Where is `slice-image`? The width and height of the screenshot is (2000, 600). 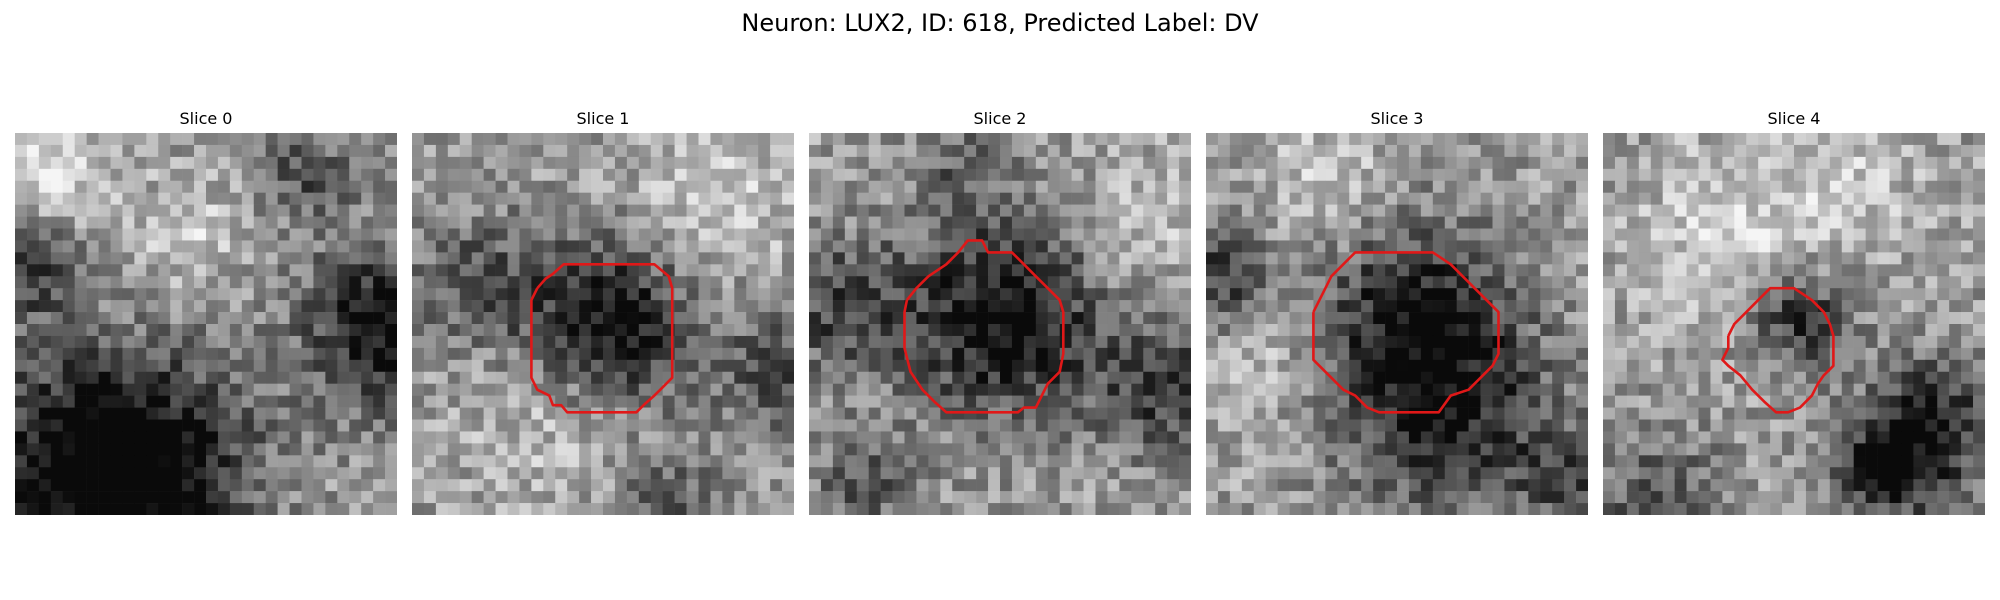 slice-image is located at coordinates (1000, 324).